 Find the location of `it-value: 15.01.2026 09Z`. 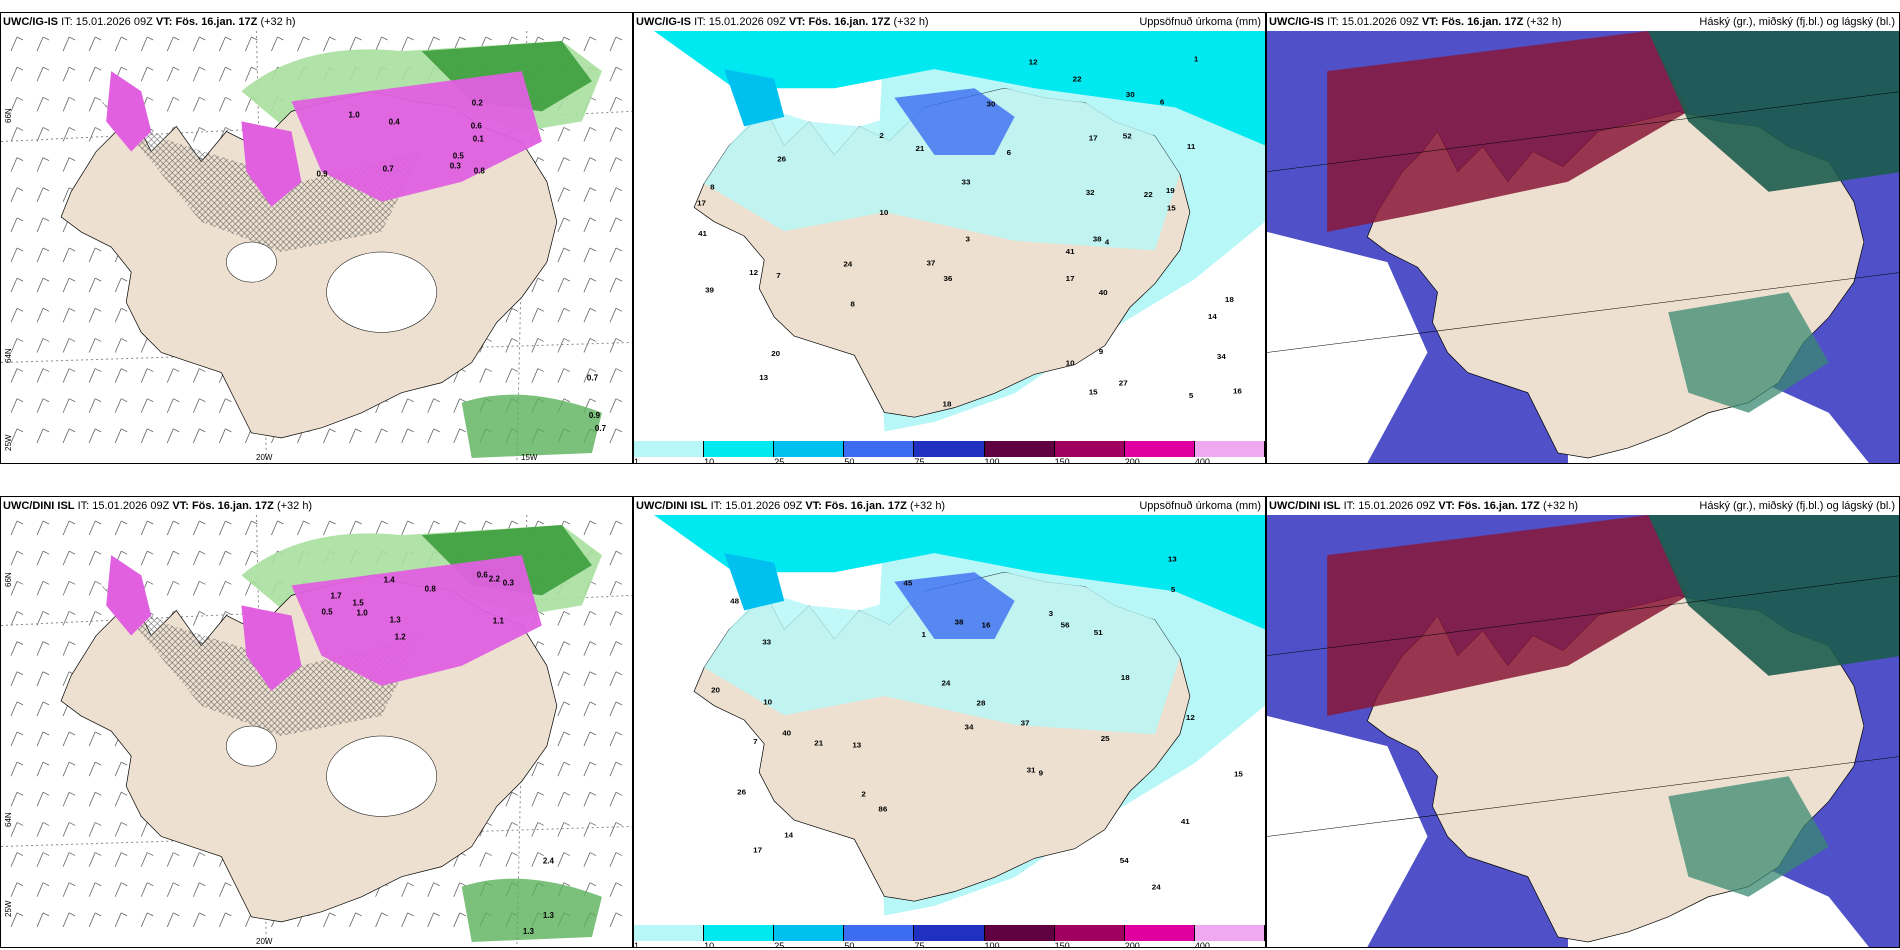

it-value: 15.01.2026 09Z is located at coordinates (131, 506).